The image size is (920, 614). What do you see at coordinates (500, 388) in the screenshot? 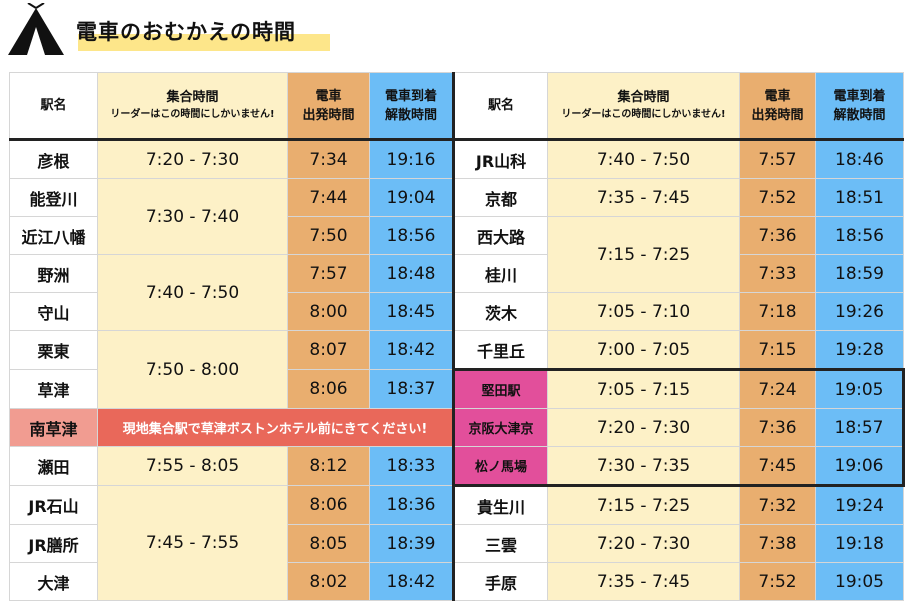
I see `station-name-highlighted: 堅田駅` at bounding box center [500, 388].